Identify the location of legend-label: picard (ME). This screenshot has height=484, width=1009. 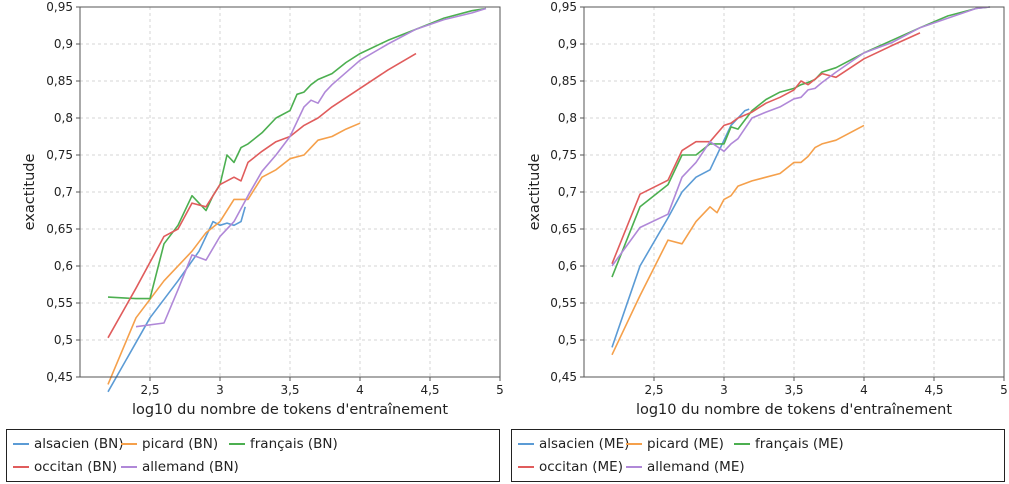
(685, 444).